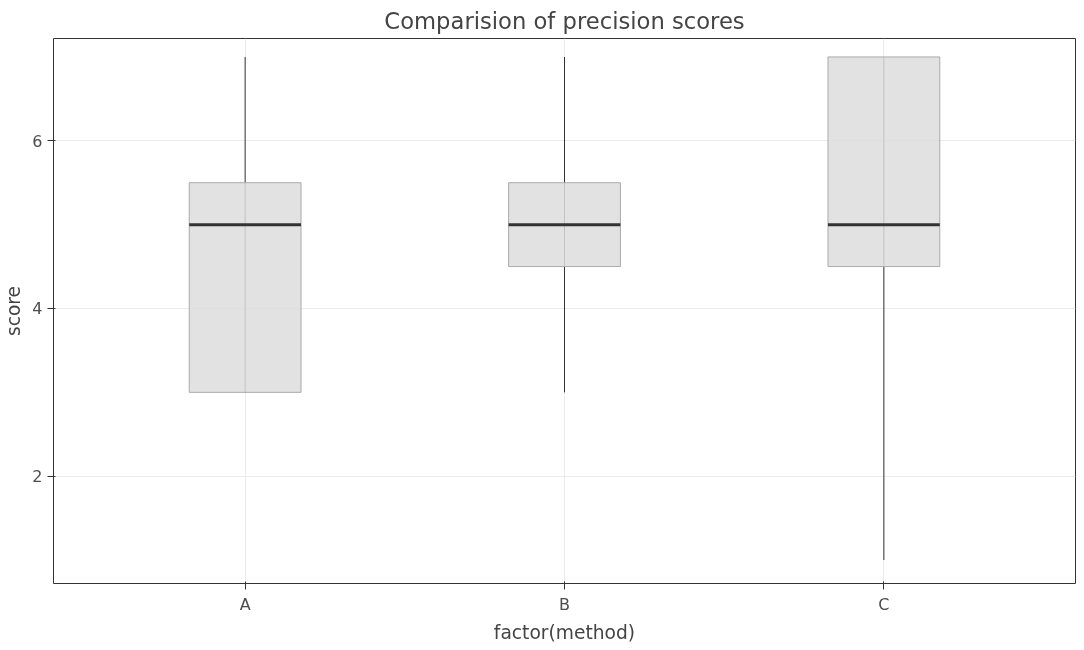 The image size is (1084, 650). Describe the element at coordinates (37, 141) in the screenshot. I see `y-tick-label: 6` at that location.